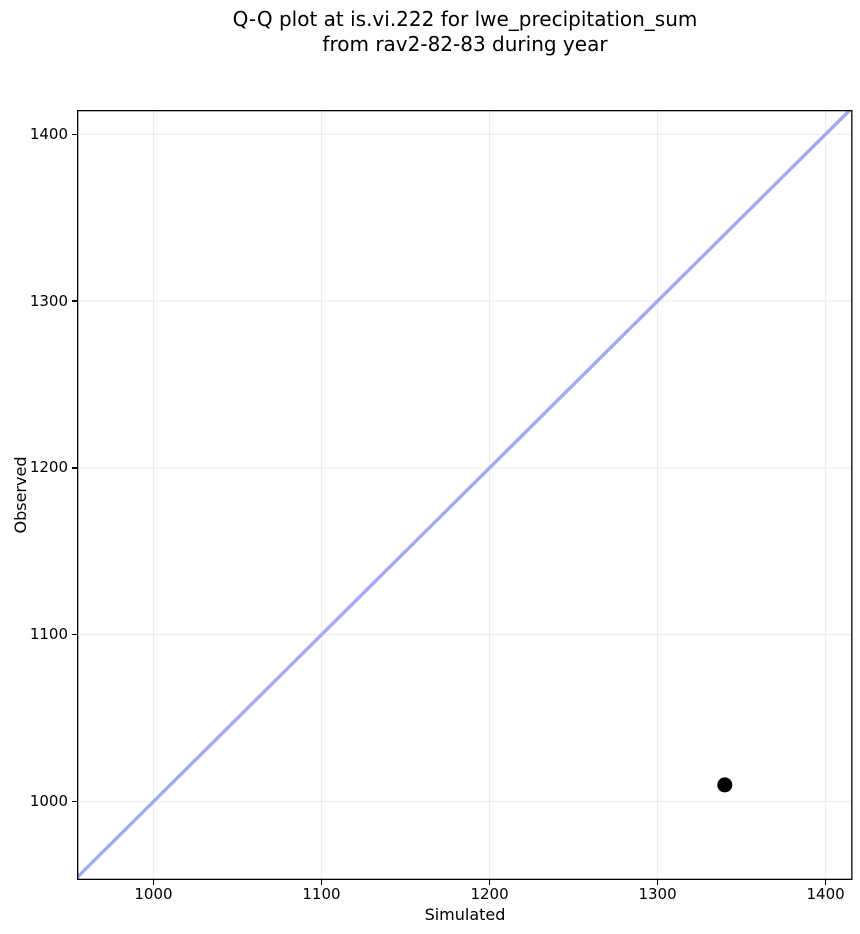 The image size is (860, 934). Describe the element at coordinates (153, 894) in the screenshot. I see `x-tick-label: 1000` at that location.